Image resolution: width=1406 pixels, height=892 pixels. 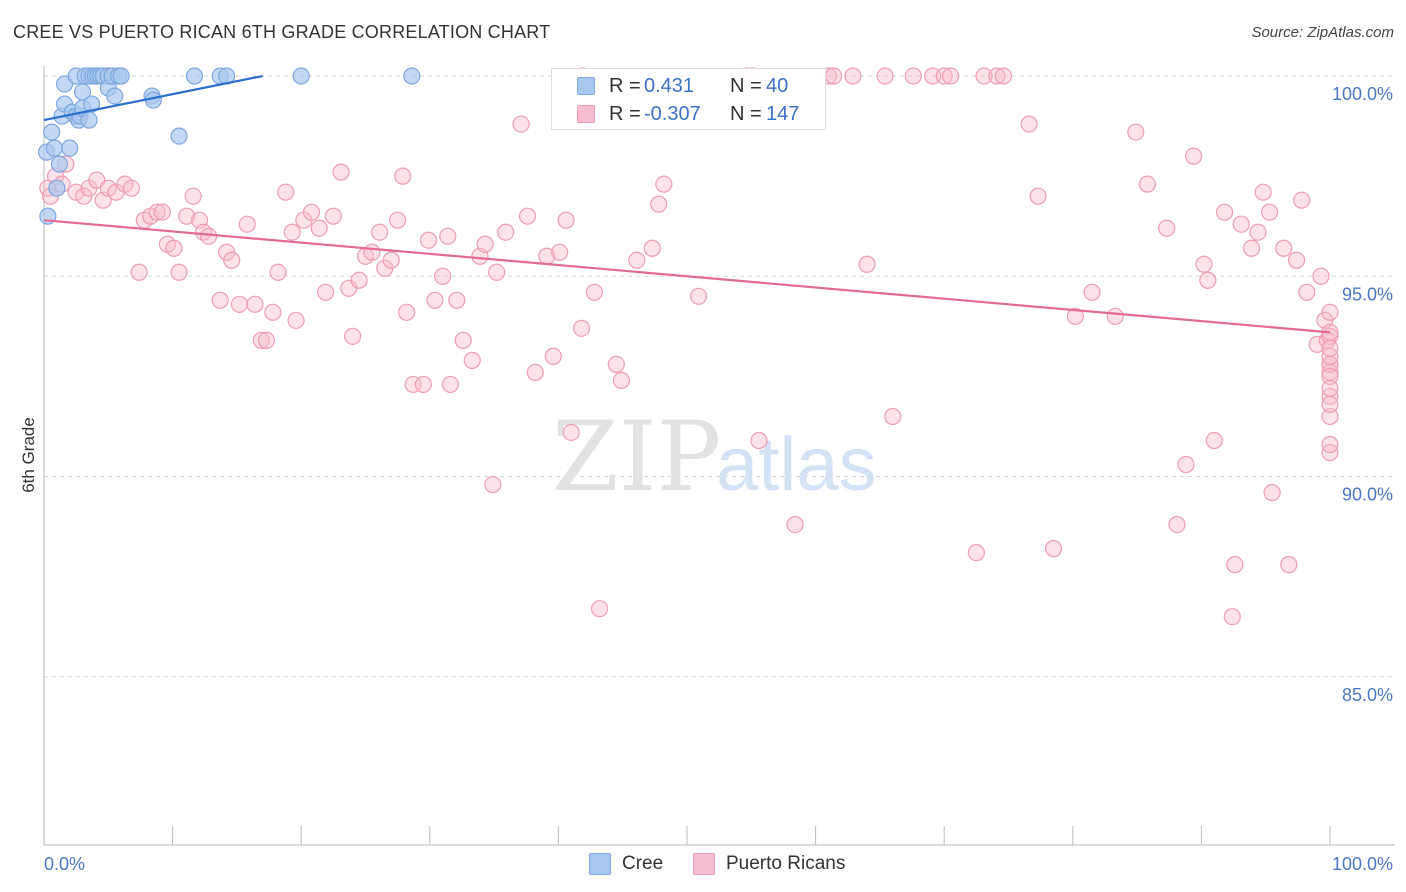 What do you see at coordinates (1362, 94) in the screenshot?
I see `y-tick-label: 100.0%` at bounding box center [1362, 94].